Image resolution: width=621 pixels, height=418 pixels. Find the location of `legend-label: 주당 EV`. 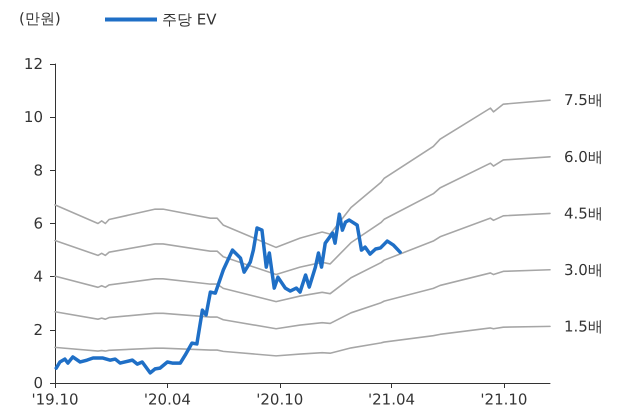

legend-label: 주당 EV is located at coordinates (190, 19).